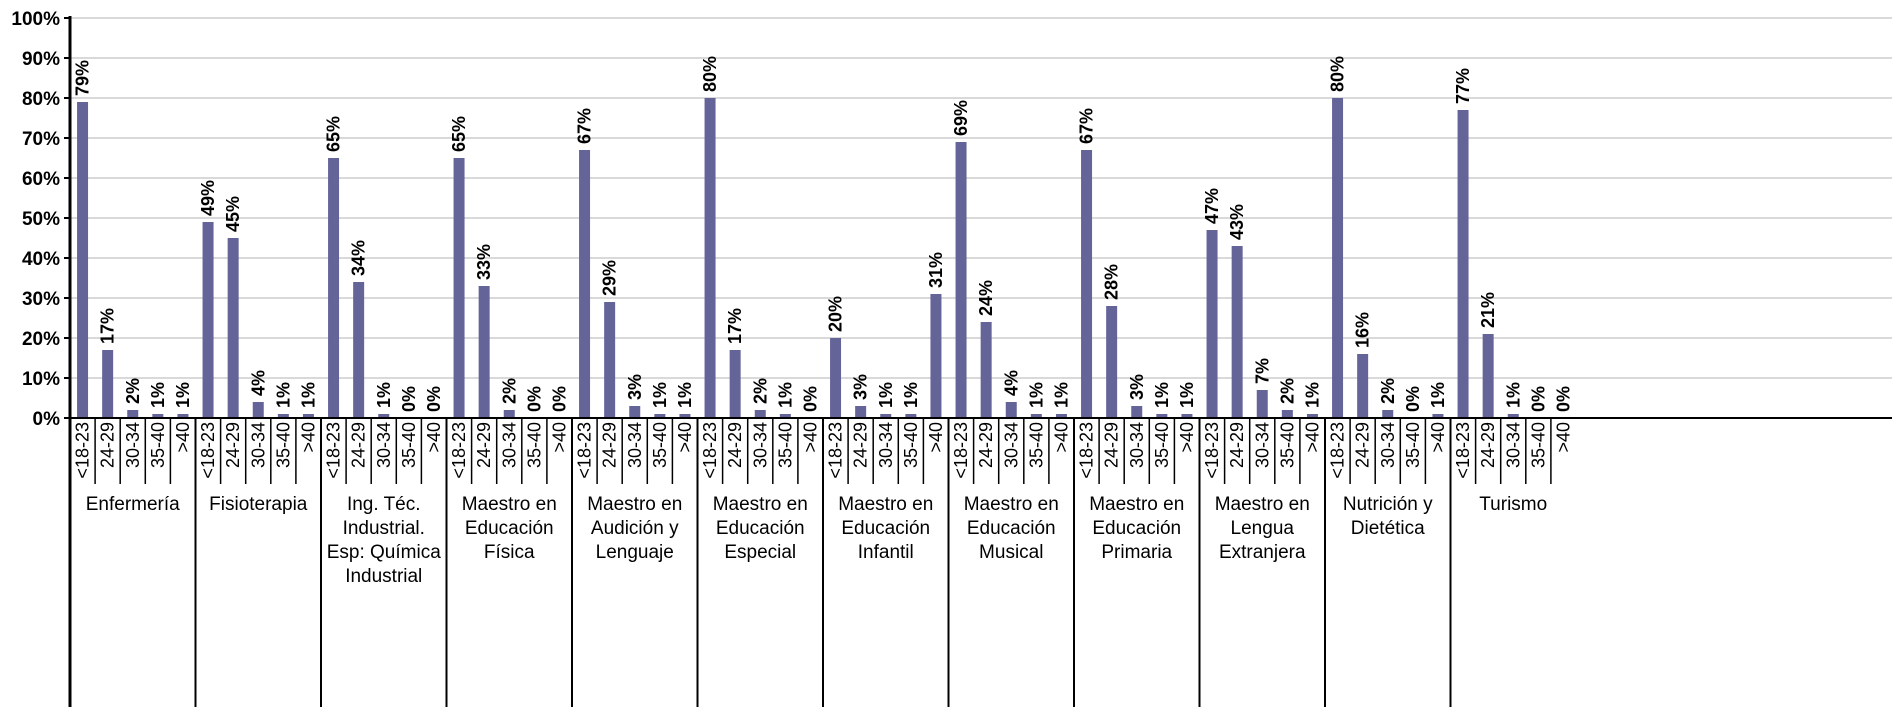  I want to click on group-label: Maestro en Audición y Lenguaje, so click(634, 528).